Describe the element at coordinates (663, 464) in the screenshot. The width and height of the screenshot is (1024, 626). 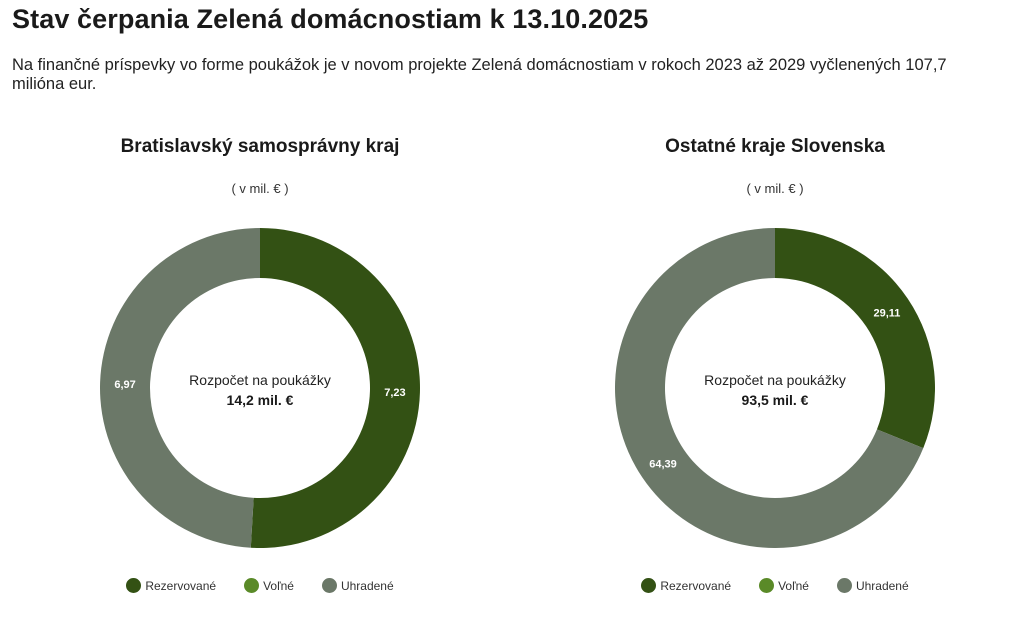
I see `slice-value-label: 64,39` at that location.